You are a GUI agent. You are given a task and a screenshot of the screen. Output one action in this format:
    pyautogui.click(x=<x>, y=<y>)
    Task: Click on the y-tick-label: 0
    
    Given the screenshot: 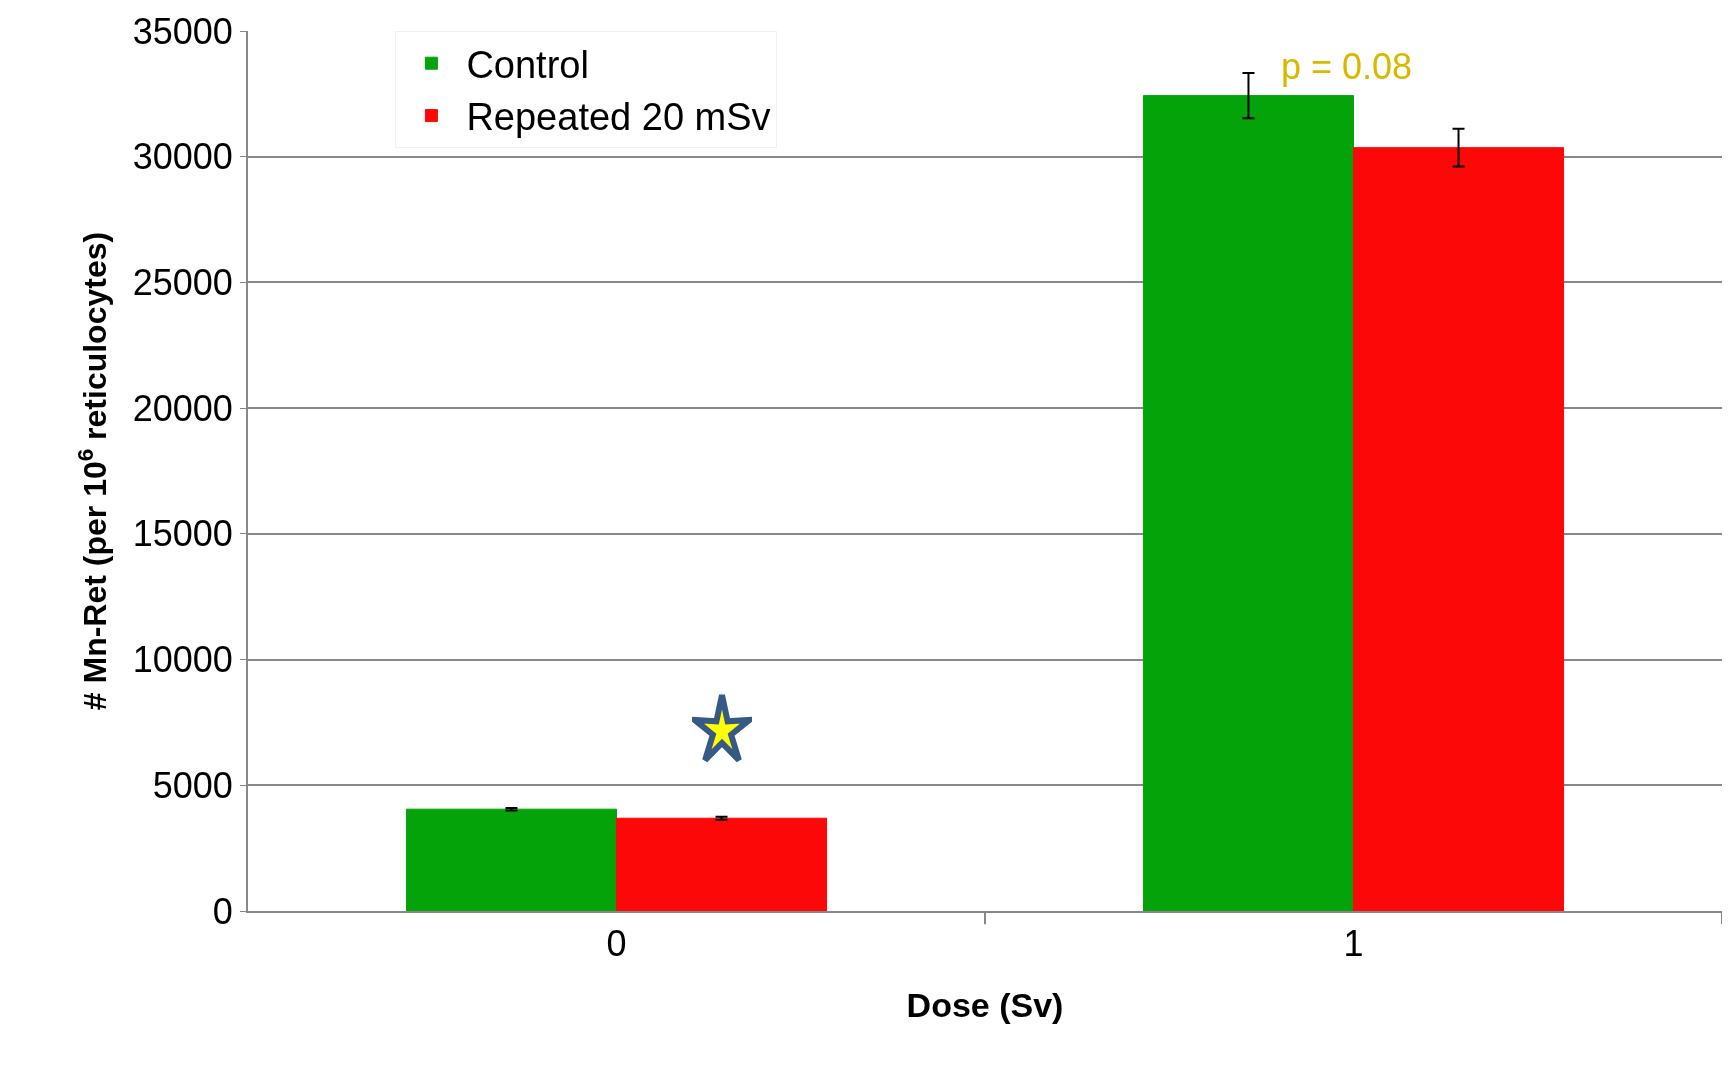 What is the action you would take?
    pyautogui.click(x=222, y=911)
    